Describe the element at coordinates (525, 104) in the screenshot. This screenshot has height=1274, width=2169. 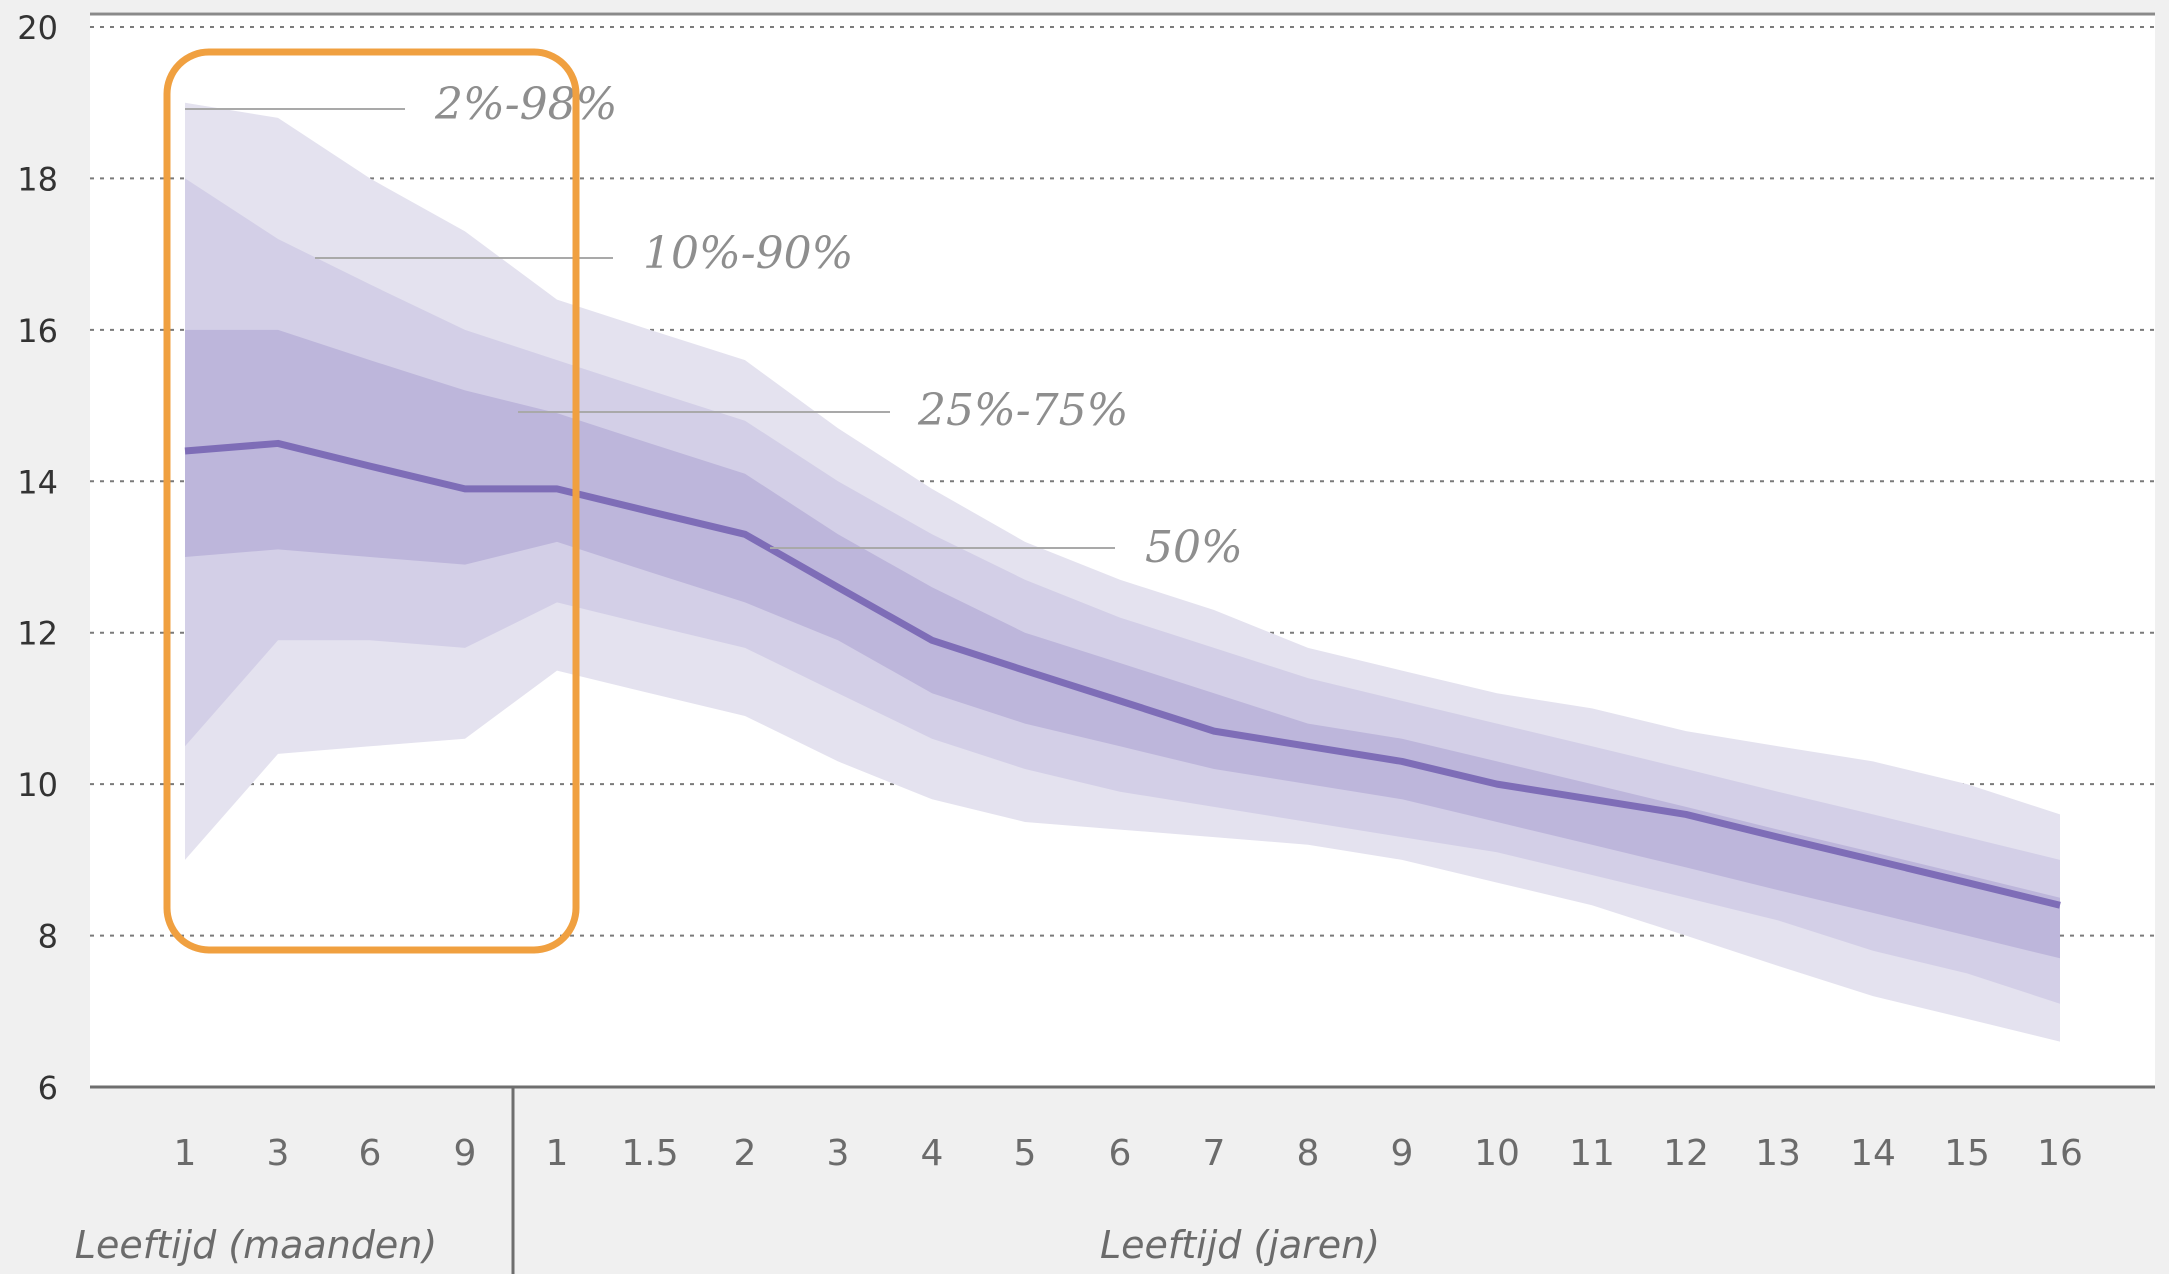
I see `band-label: 2%-98%` at that location.